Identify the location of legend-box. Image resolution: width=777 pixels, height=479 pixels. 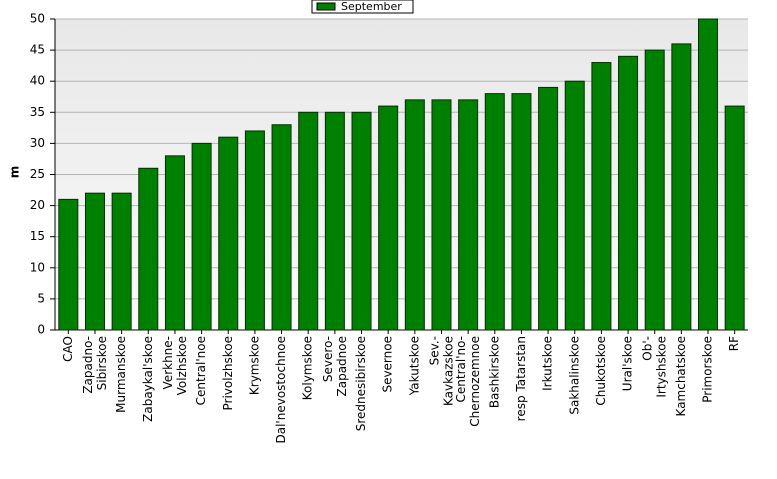
(362, 7).